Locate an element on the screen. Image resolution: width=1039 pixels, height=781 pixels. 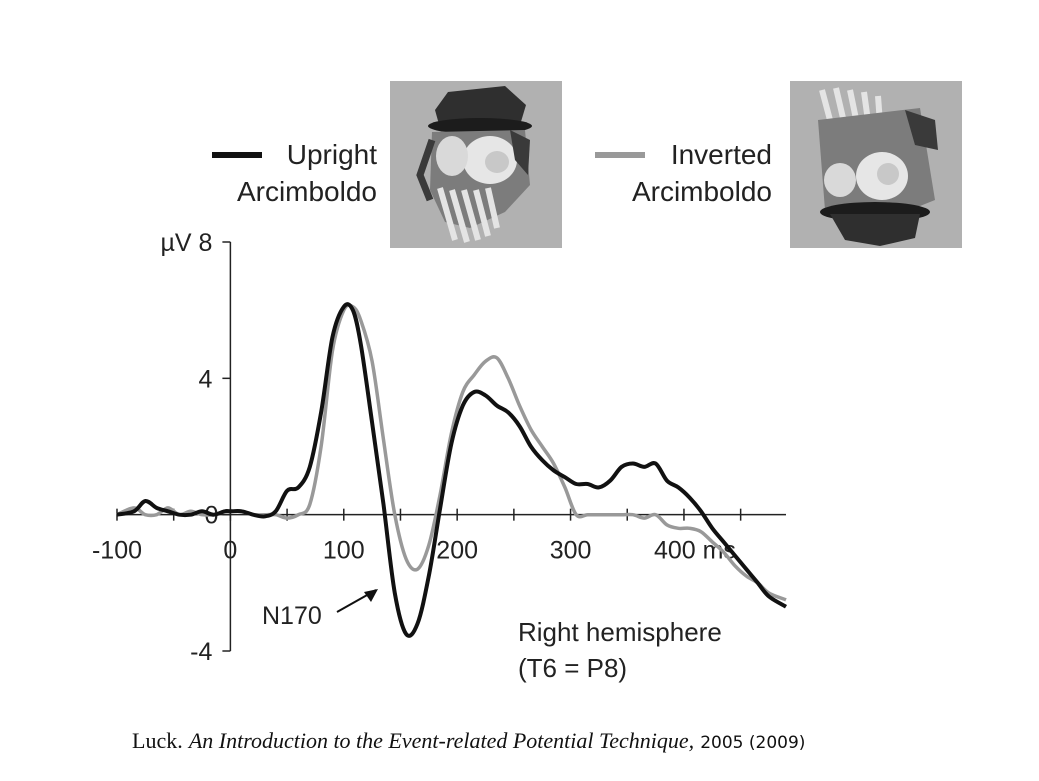
hemisphere-label: Right hemisphere is located at coordinates (620, 632).